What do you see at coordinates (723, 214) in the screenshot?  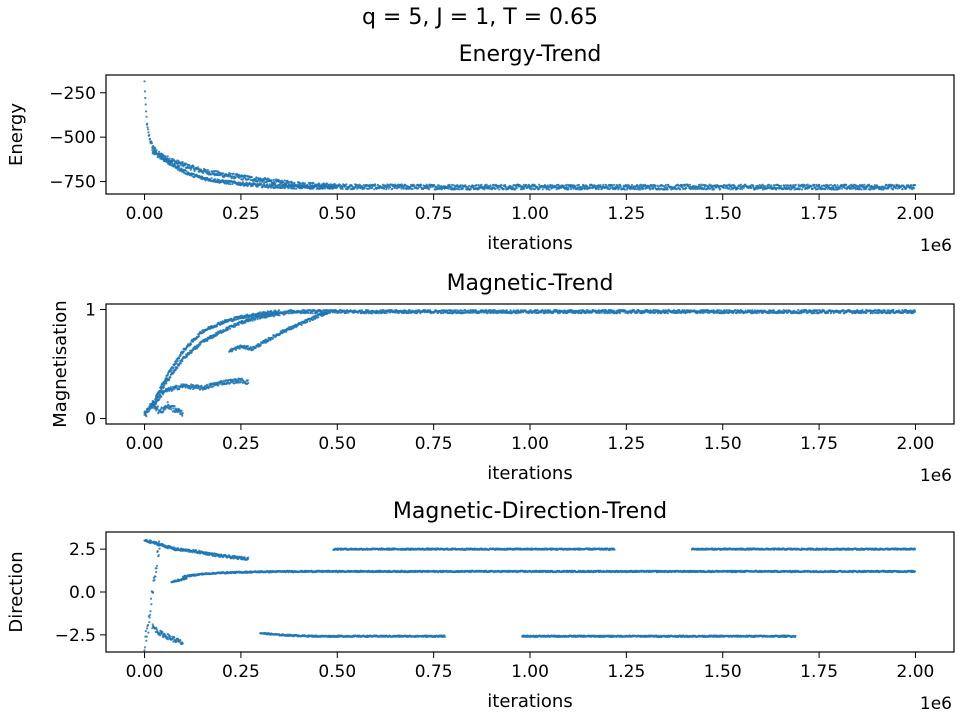 I see `energy-x-tick-label: 1.50` at bounding box center [723, 214].